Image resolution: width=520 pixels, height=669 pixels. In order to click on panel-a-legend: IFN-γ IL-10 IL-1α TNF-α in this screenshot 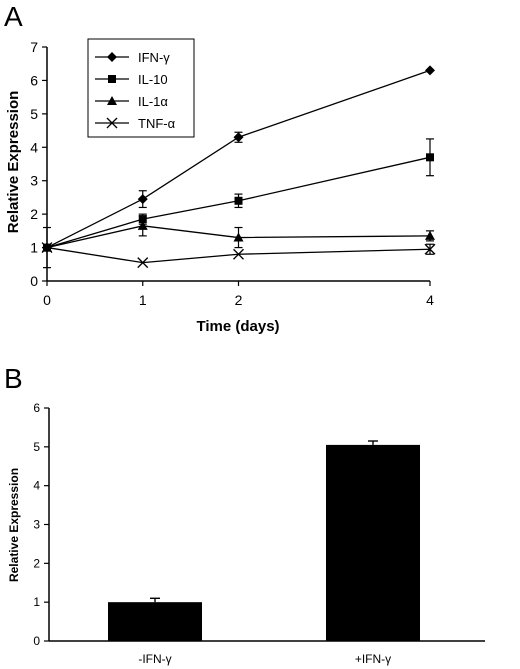, I will do `click(141, 88)`.